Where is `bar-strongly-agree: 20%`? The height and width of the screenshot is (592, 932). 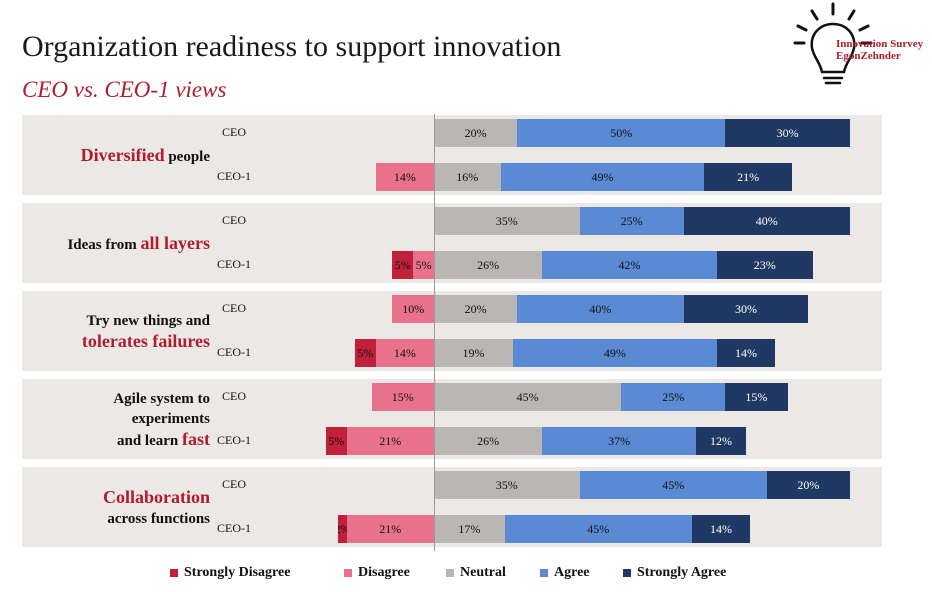 bar-strongly-agree: 20% is located at coordinates (808, 485).